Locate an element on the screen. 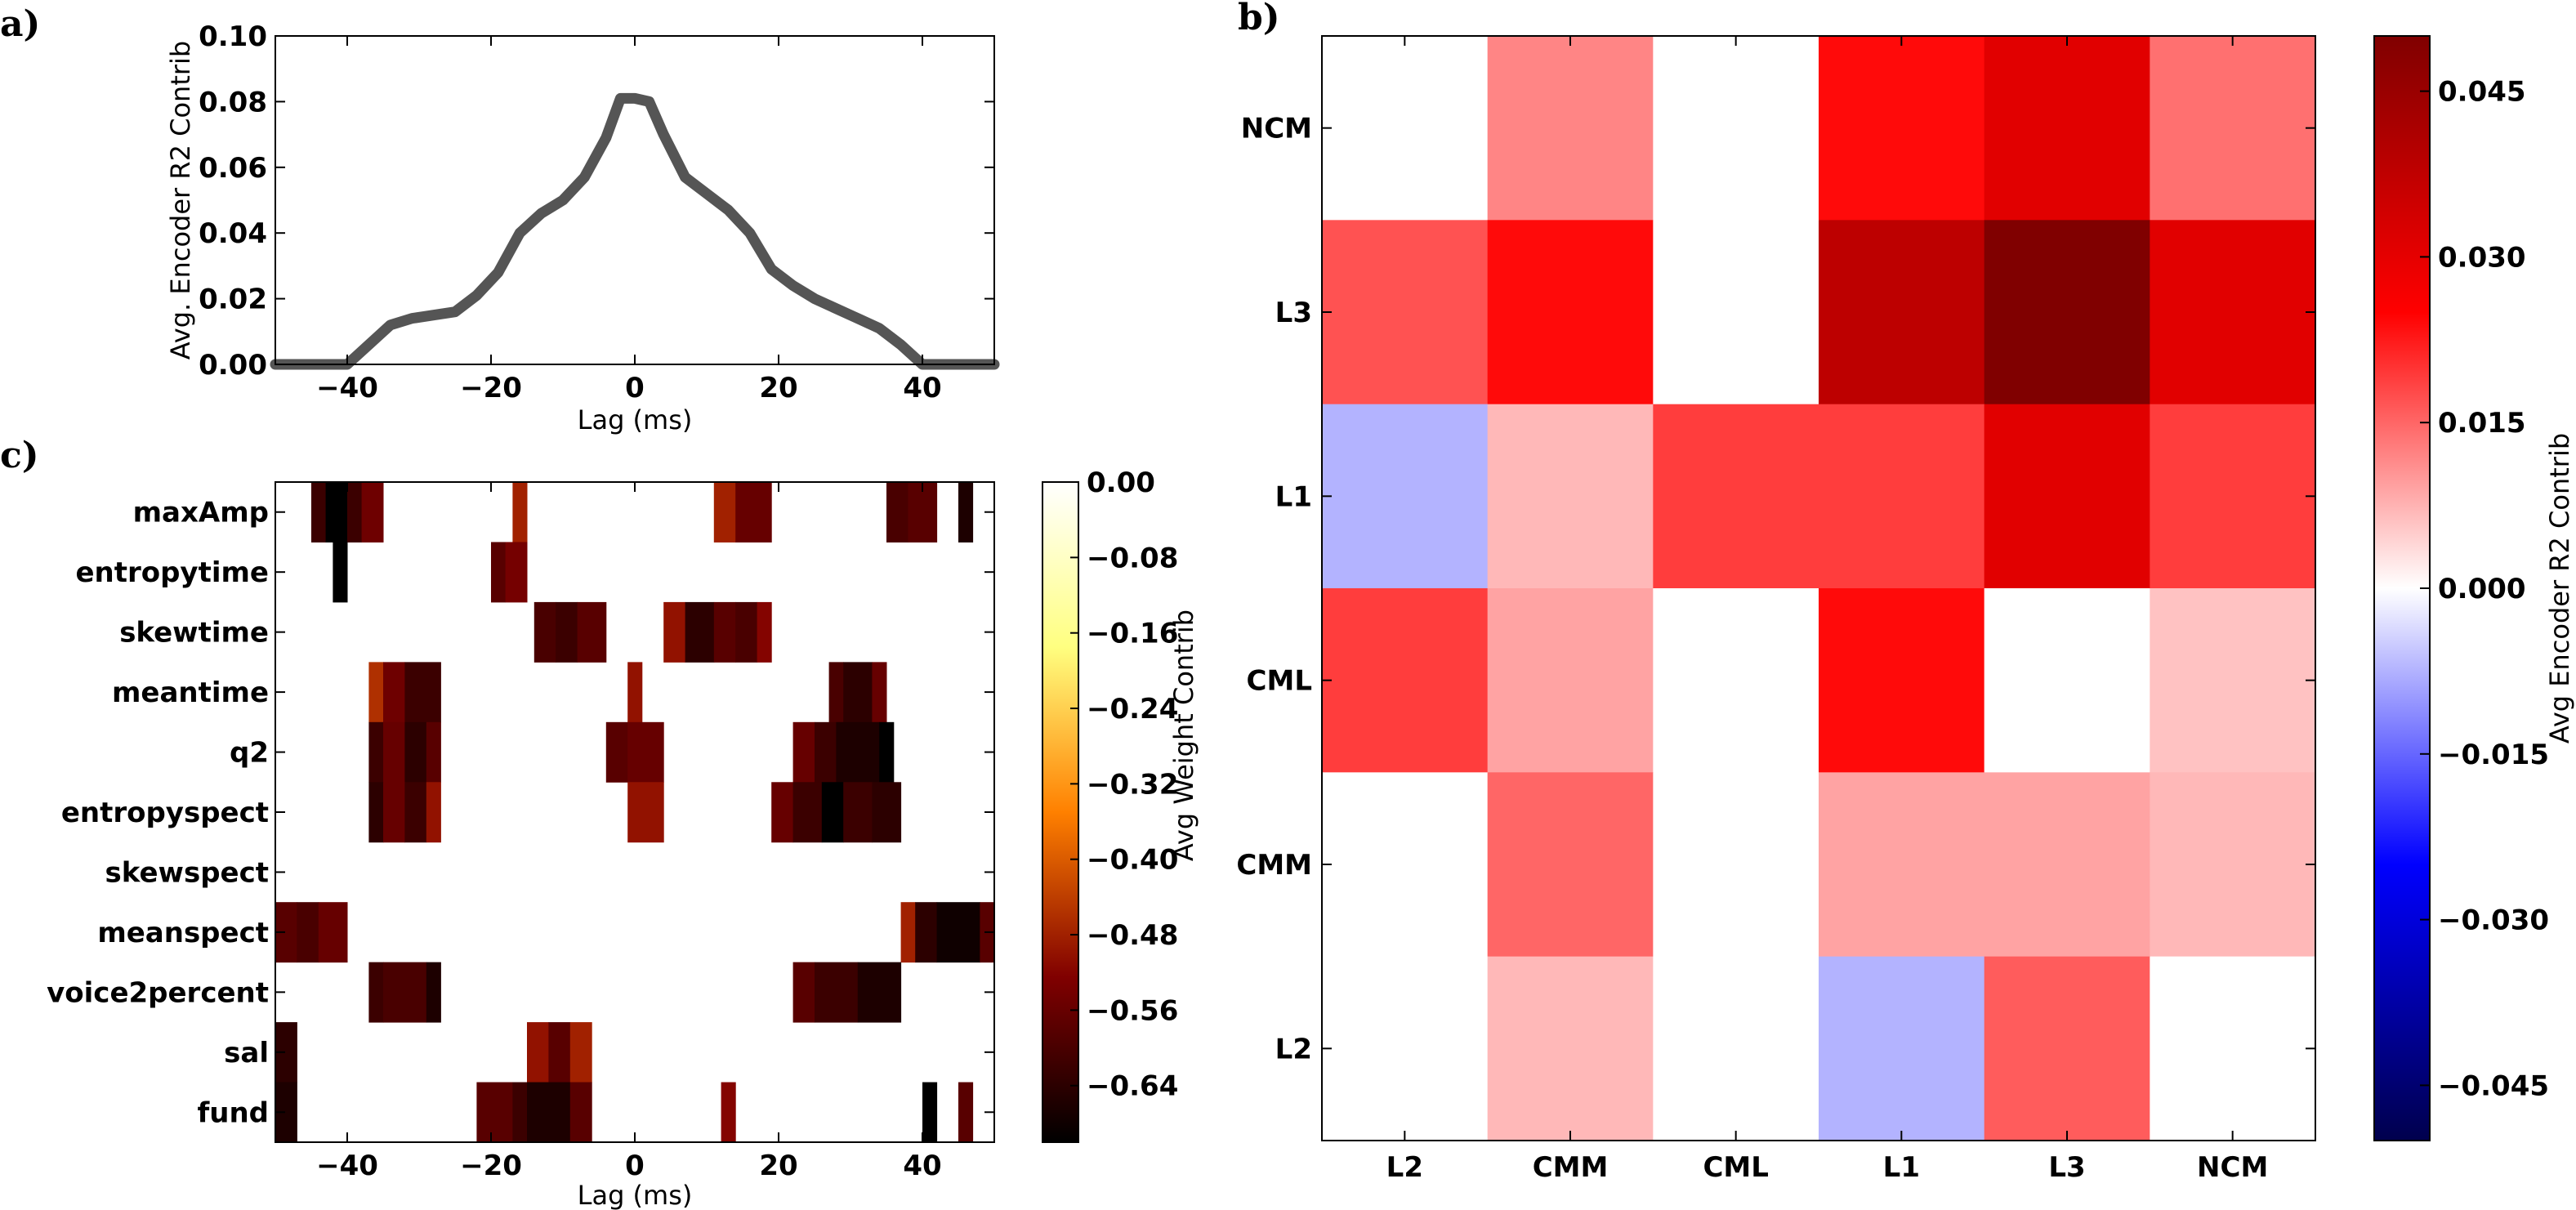 This screenshot has width=2576, height=1210. panel-b-row-label: CMM is located at coordinates (1274, 865).